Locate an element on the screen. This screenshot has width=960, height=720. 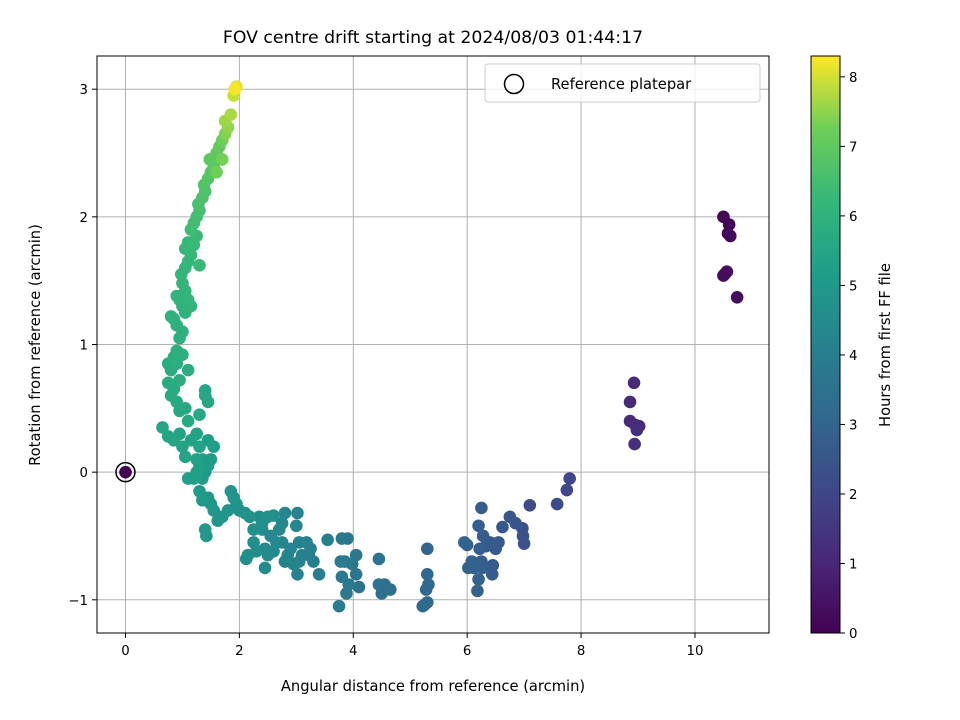
colorbar-tick-label: 0 is located at coordinates (853, 634).